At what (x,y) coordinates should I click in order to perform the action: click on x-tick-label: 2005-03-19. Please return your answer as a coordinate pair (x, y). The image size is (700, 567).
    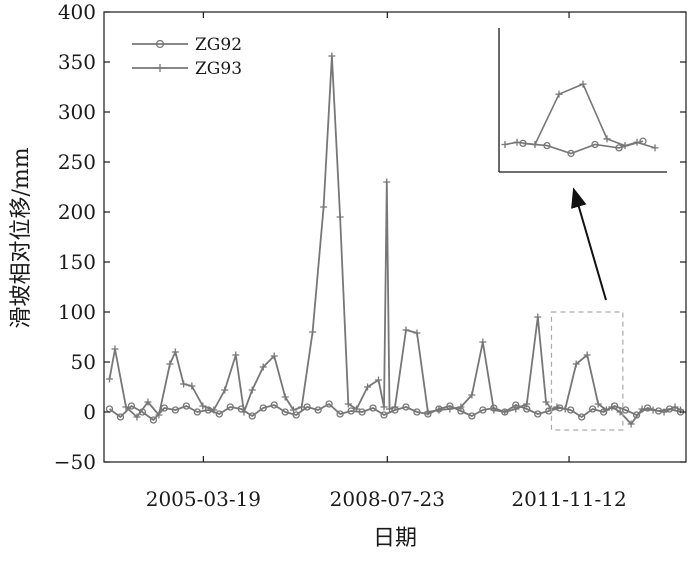
    Looking at the image, I should click on (203, 499).